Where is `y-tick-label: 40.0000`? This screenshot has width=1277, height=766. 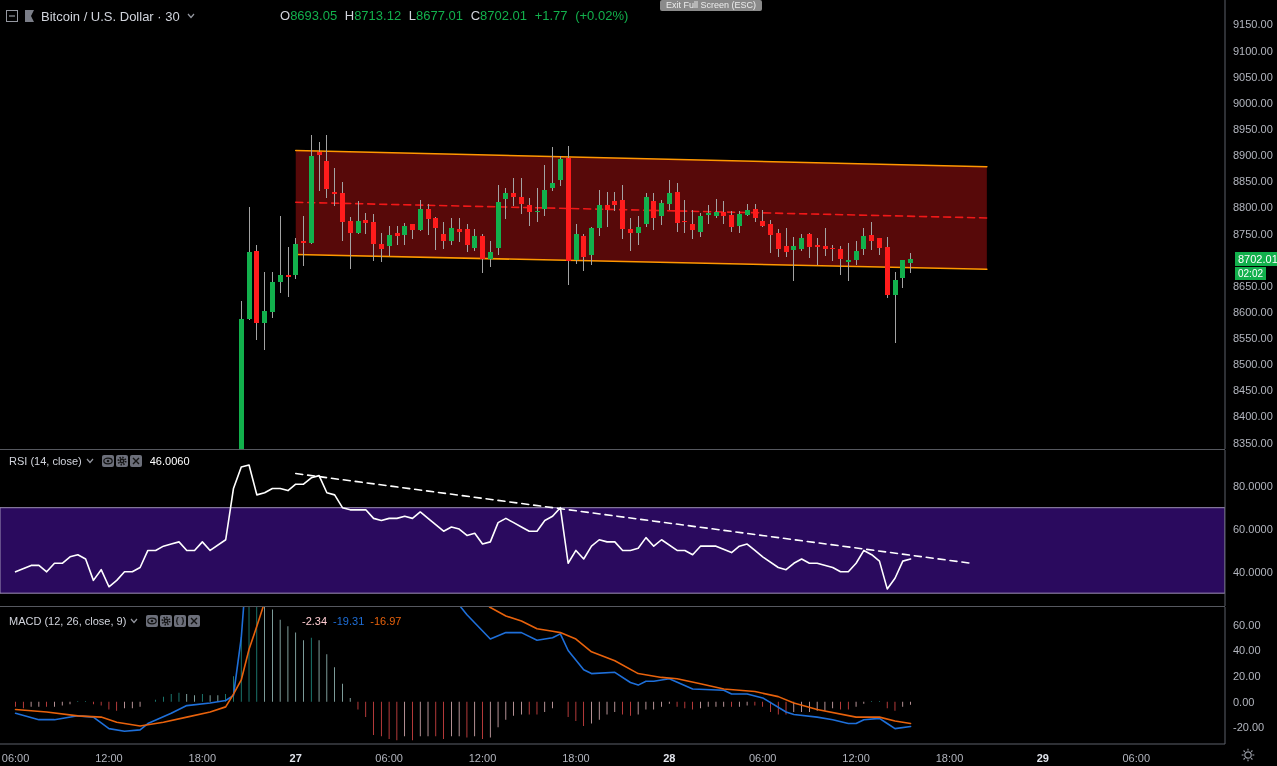
y-tick-label: 40.0000 is located at coordinates (1253, 571).